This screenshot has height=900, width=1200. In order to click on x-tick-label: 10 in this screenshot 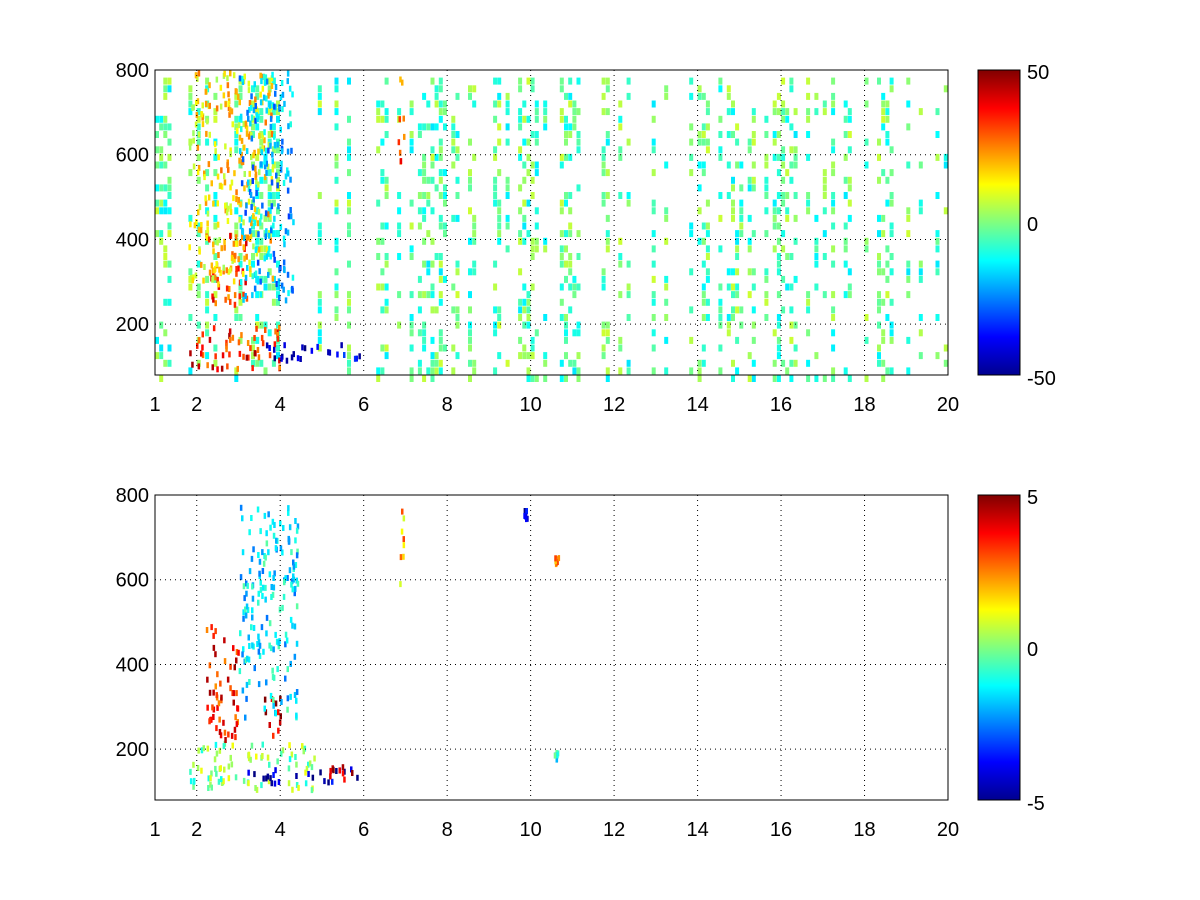, I will do `click(531, 830)`.